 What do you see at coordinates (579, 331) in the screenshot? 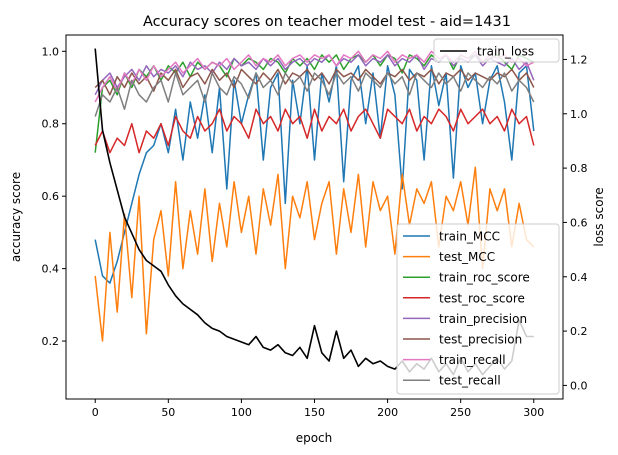
I see `y2-tick-label: 0.2` at bounding box center [579, 331].